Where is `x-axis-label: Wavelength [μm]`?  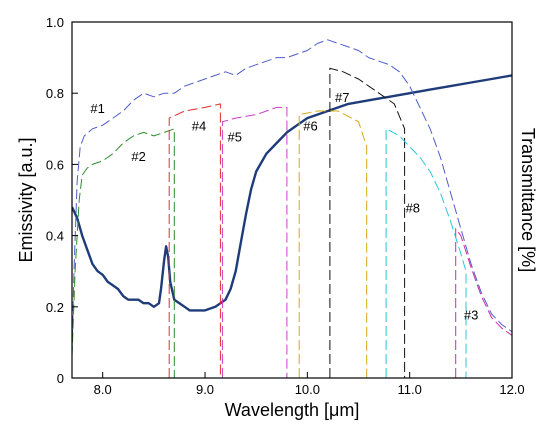 x-axis-label: Wavelength [μm] is located at coordinates (292, 410).